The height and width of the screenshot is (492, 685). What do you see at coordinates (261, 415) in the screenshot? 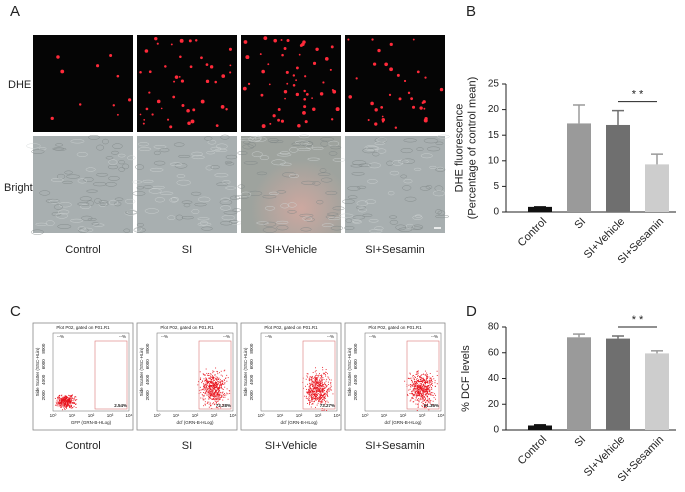
I see `flow-x-tick: 10⁰` at bounding box center [261, 415].